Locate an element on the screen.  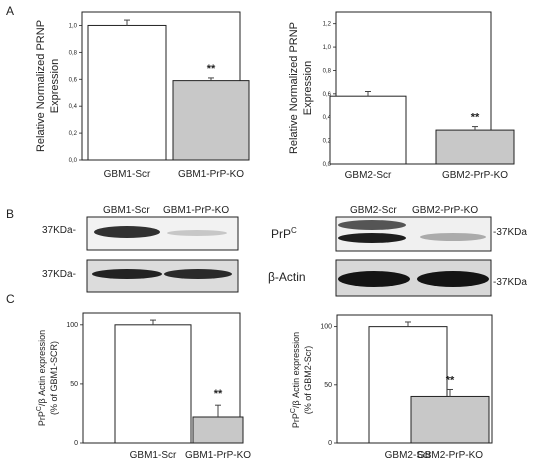
blot-label-actin: β-Actin is located at coordinates (287, 277).